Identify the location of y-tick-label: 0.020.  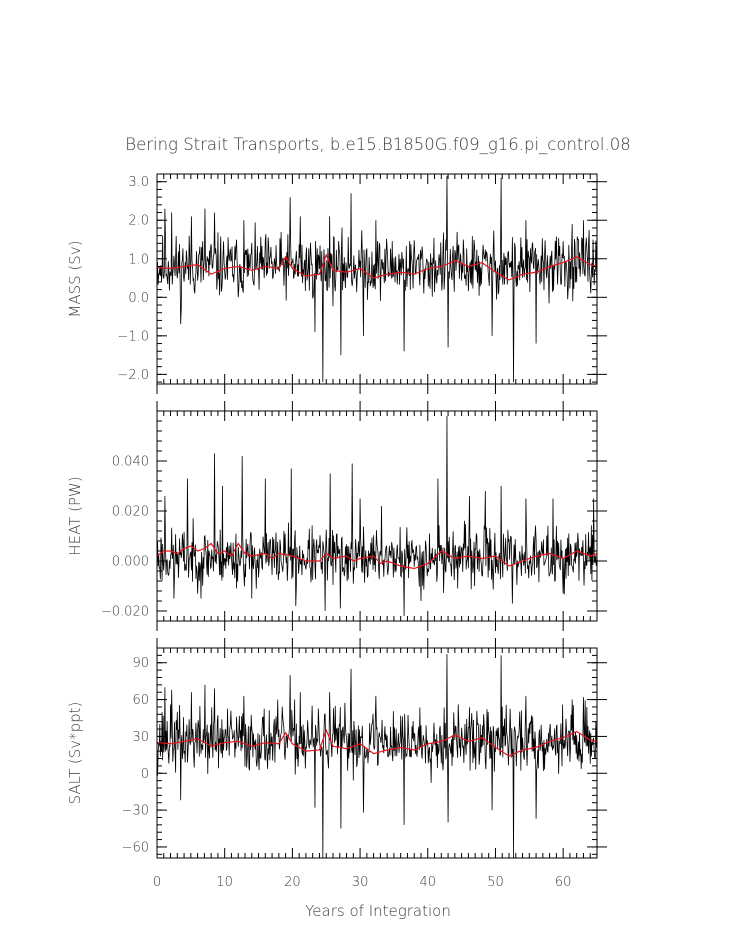
(130, 512).